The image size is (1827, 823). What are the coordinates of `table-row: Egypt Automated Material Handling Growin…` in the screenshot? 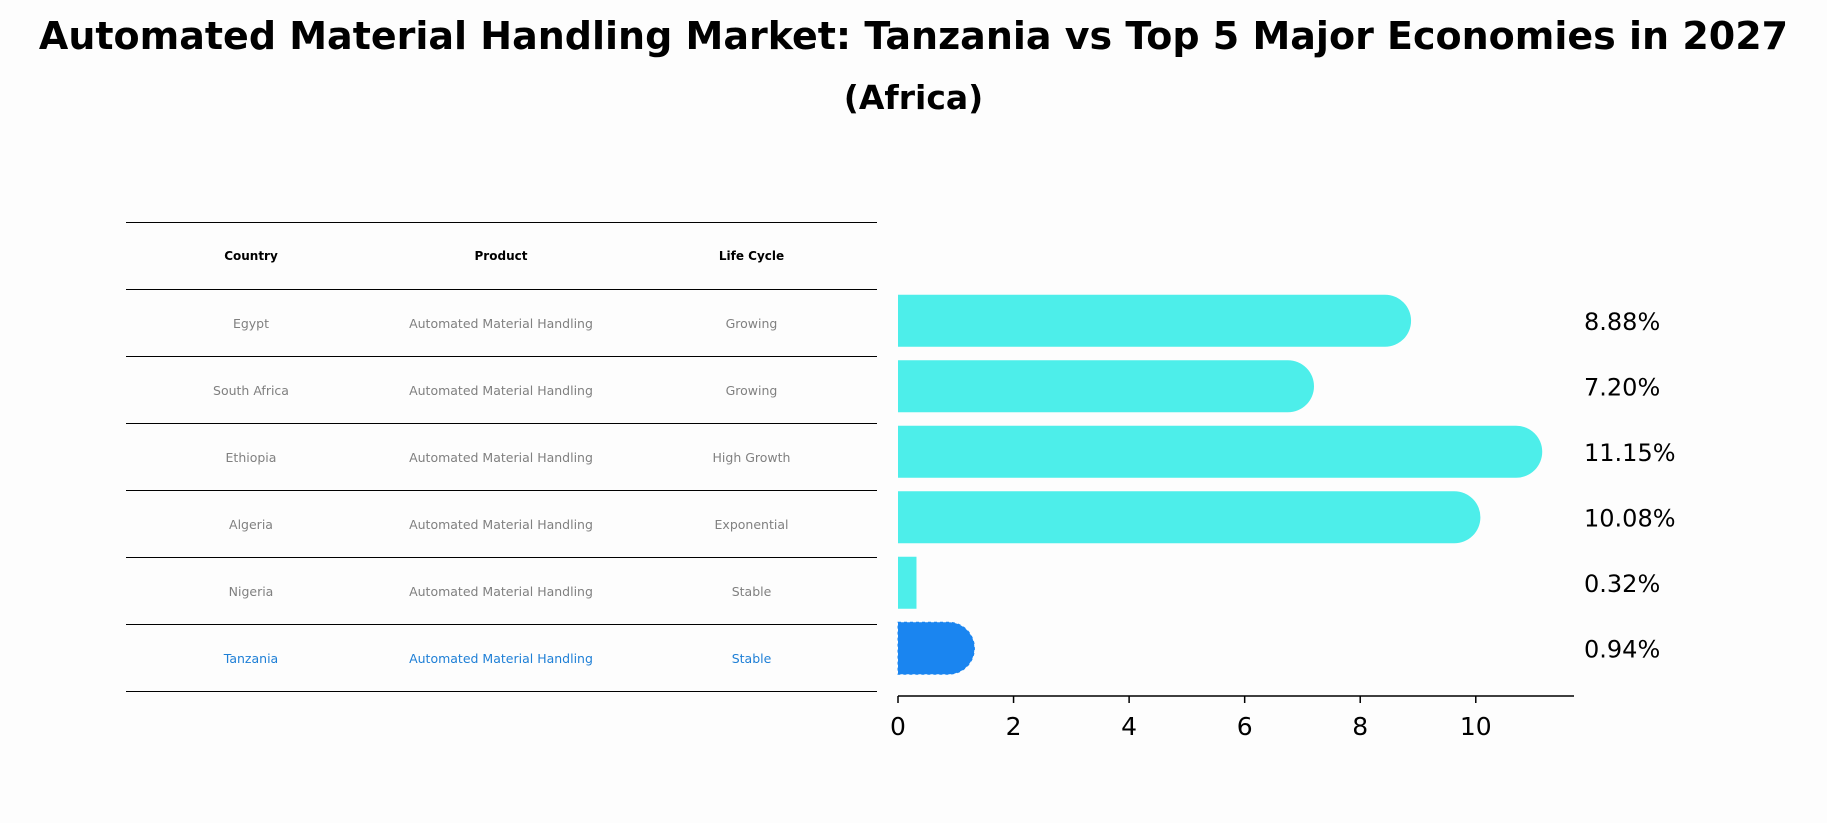 It's located at (501, 322).